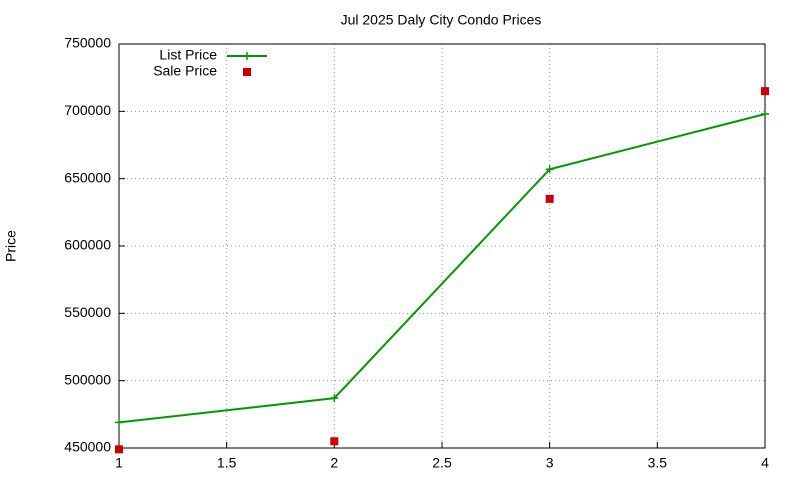 The height and width of the screenshot is (485, 800). Describe the element at coordinates (87, 245) in the screenshot. I see `y-tick-label: 600000` at that location.